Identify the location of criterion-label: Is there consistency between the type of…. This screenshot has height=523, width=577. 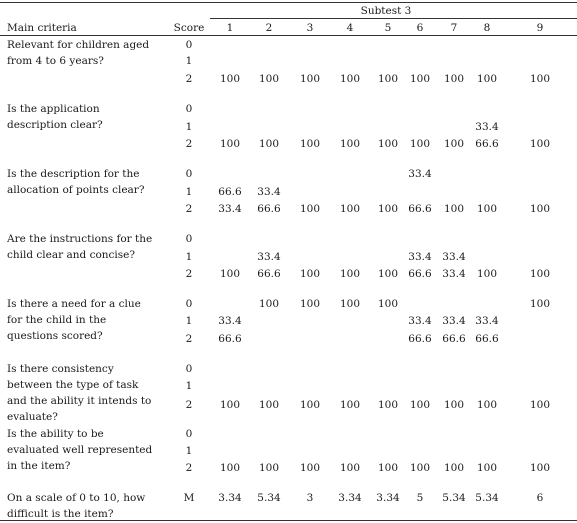
(79, 393).